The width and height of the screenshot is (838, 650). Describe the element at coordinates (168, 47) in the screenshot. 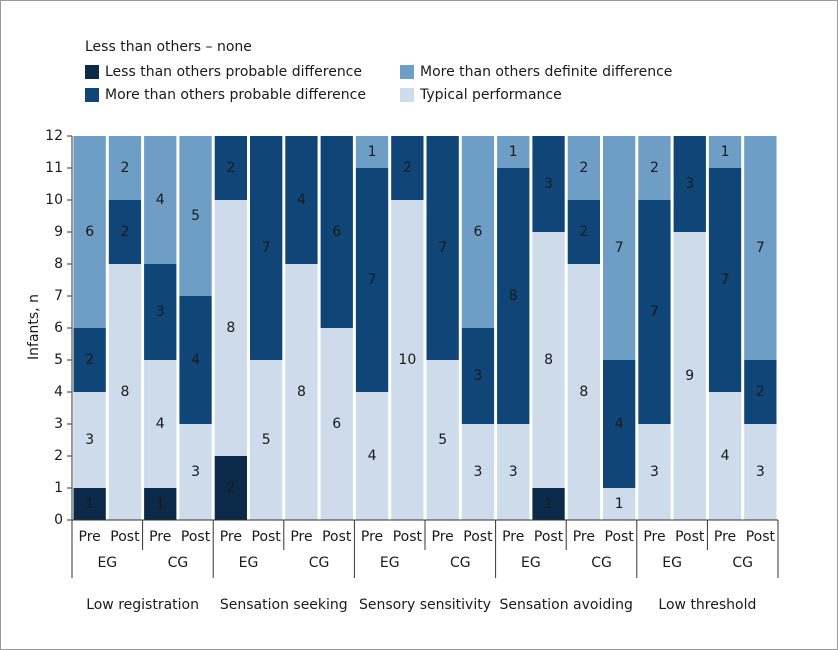

I see `legend-header: Less than others – none` at that location.